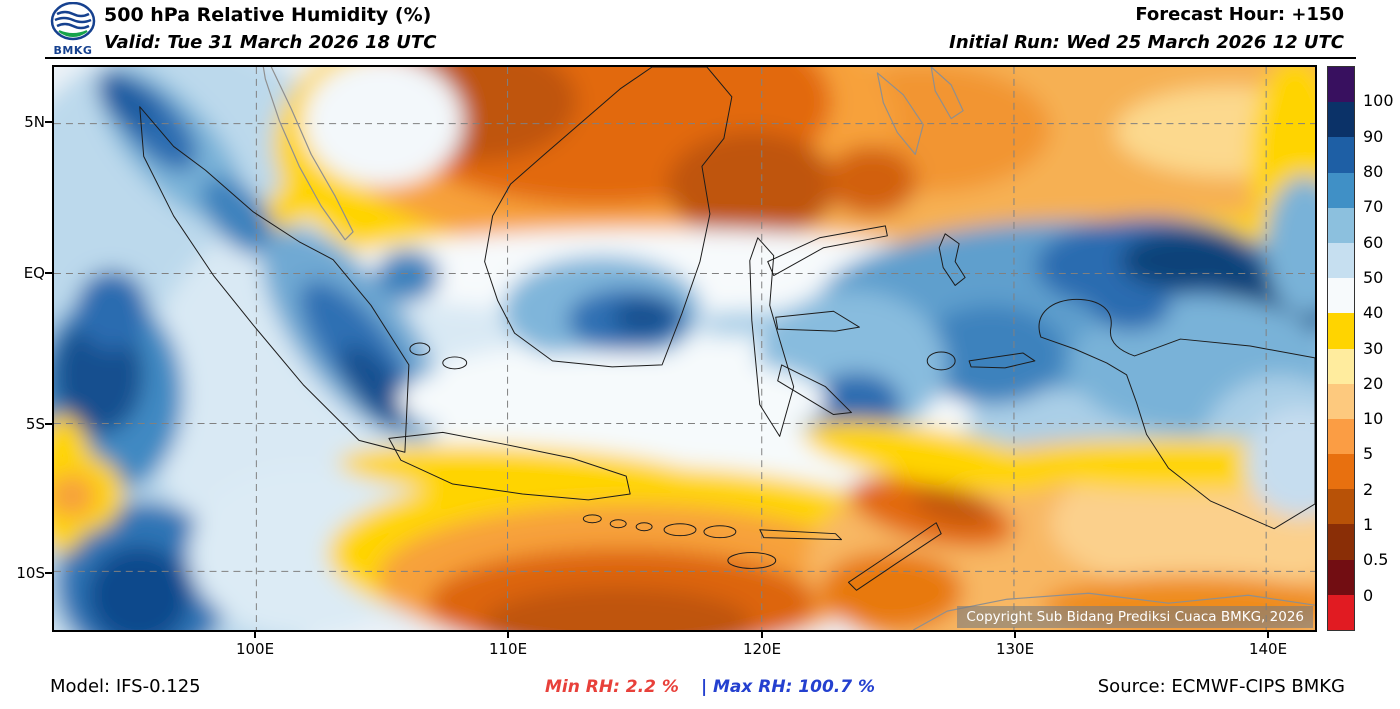 The height and width of the screenshot is (709, 1400). What do you see at coordinates (612, 687) in the screenshot?
I see `min-rh-label: Min RH: 2.2 %` at bounding box center [612, 687].